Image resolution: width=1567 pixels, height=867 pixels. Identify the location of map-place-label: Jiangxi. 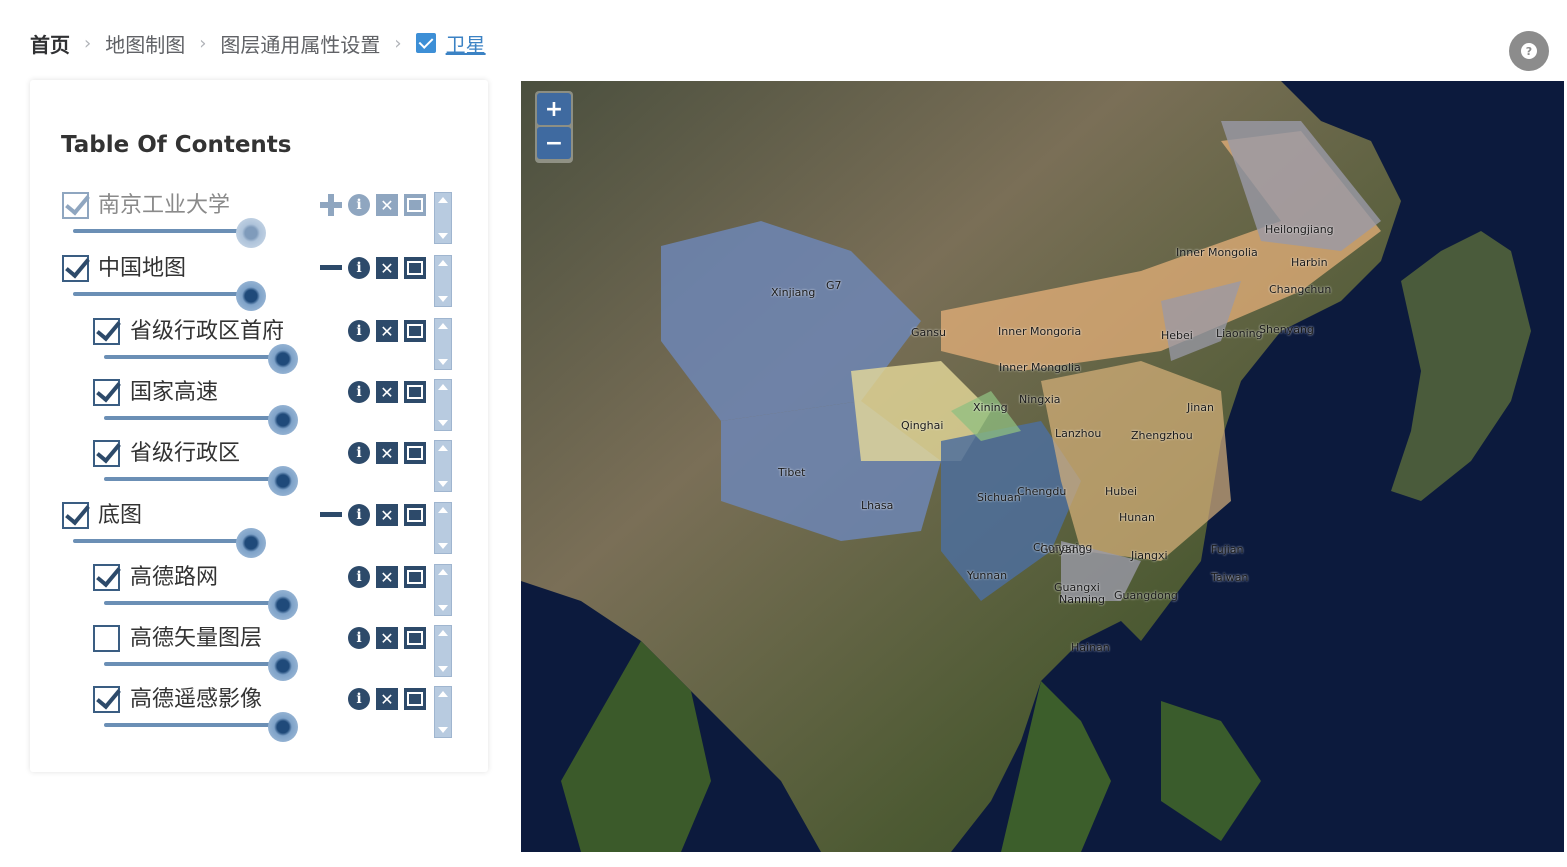
(1149, 555).